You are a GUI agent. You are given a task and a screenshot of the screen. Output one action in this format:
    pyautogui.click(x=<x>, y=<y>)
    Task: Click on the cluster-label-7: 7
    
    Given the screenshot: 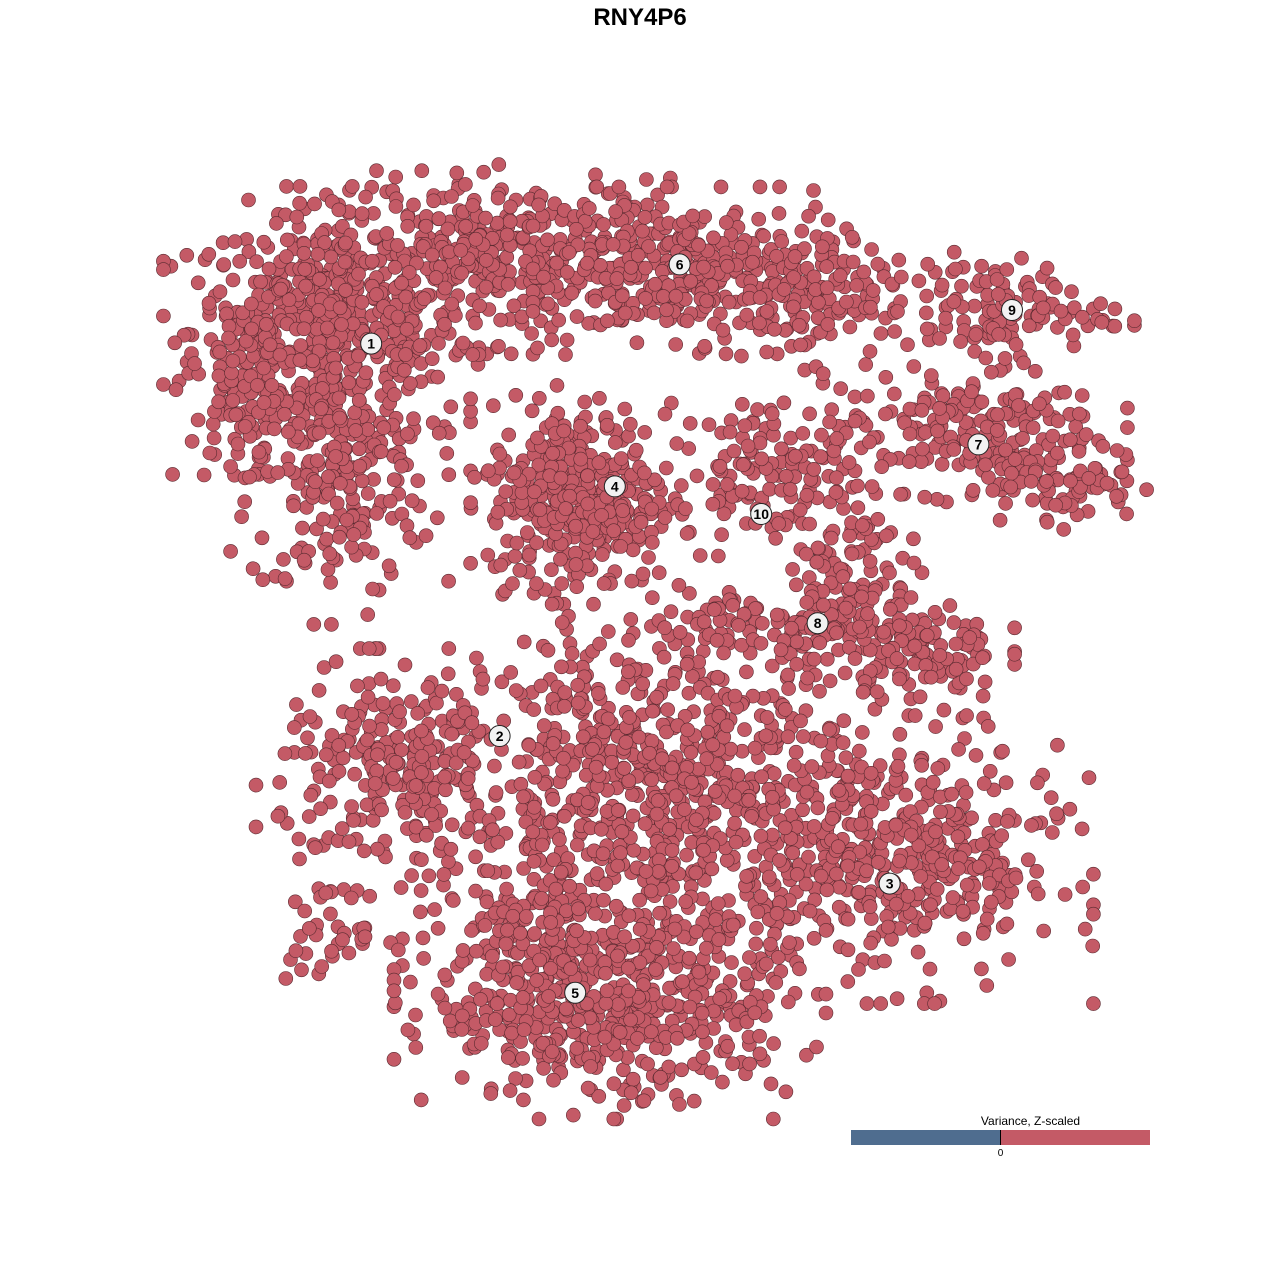 What is the action you would take?
    pyautogui.click(x=978, y=444)
    